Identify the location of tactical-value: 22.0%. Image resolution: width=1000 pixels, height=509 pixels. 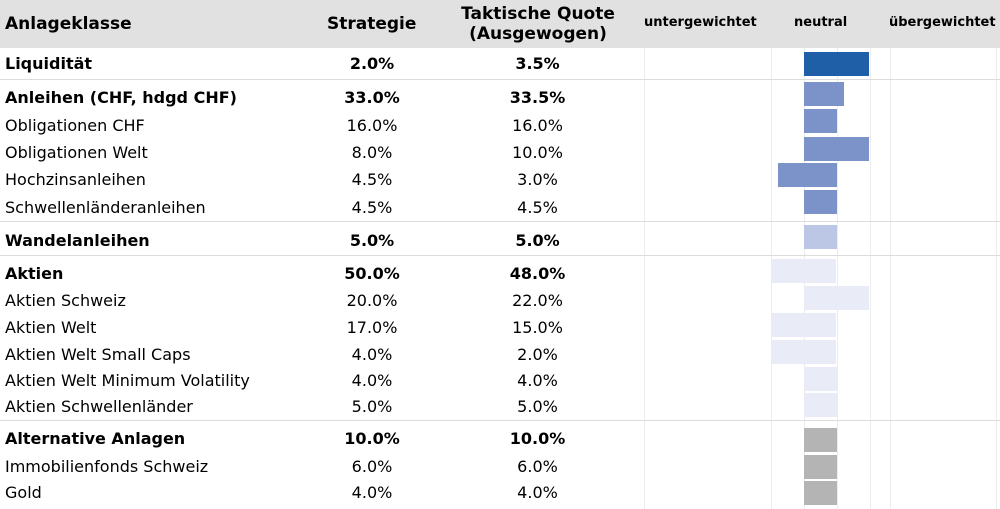
(537, 300).